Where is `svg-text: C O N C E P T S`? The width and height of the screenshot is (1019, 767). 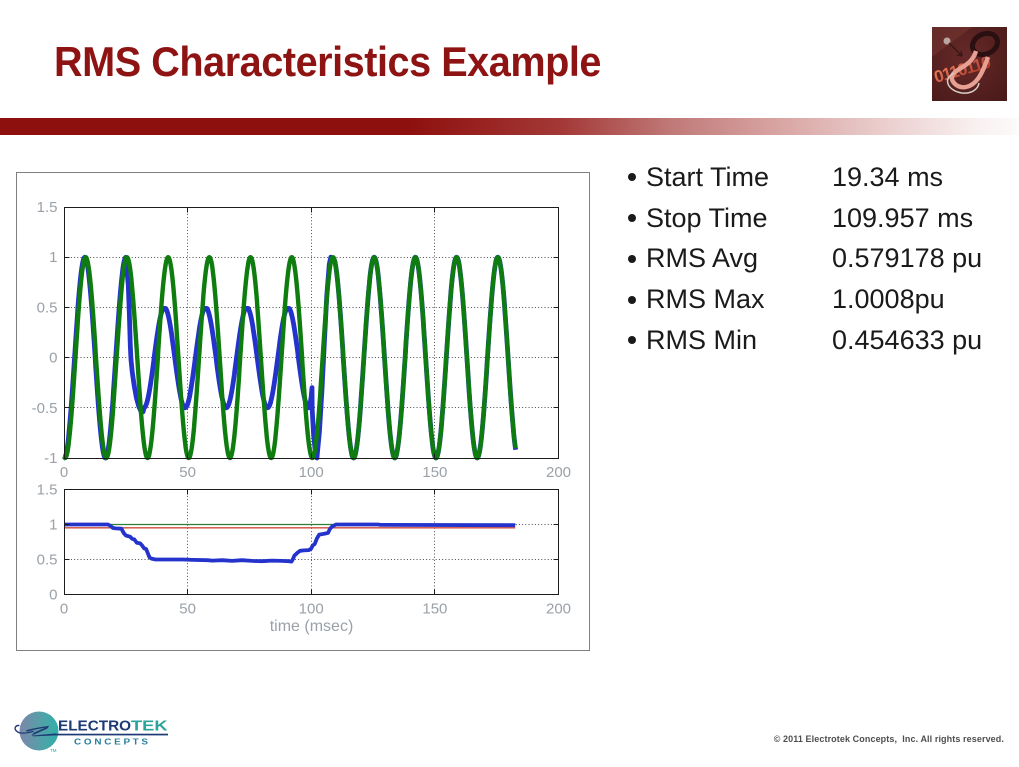
svg-text: C O N C E P T S is located at coordinates (111, 742).